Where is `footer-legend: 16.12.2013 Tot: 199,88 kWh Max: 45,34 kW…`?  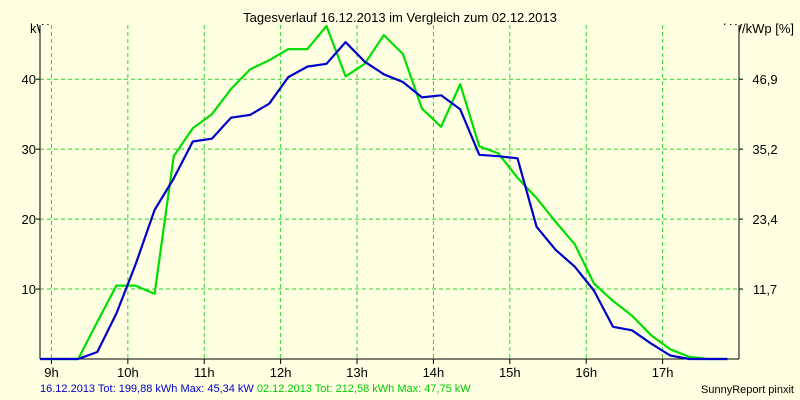 footer-legend: 16.12.2013 Tot: 199,88 kWh Max: 45,34 kW… is located at coordinates (255, 389).